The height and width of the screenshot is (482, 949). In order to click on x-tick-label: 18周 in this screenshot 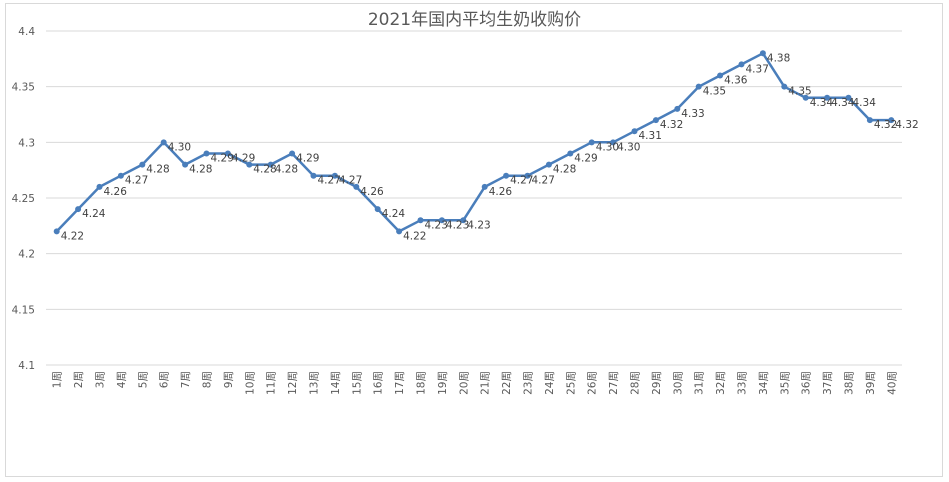, I will do `click(422, 383)`.